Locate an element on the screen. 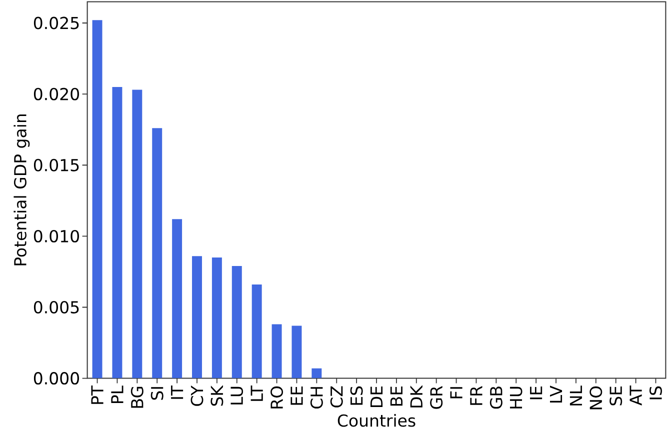 The width and height of the screenshot is (668, 442). x-tick-label: ES is located at coordinates (356, 395).